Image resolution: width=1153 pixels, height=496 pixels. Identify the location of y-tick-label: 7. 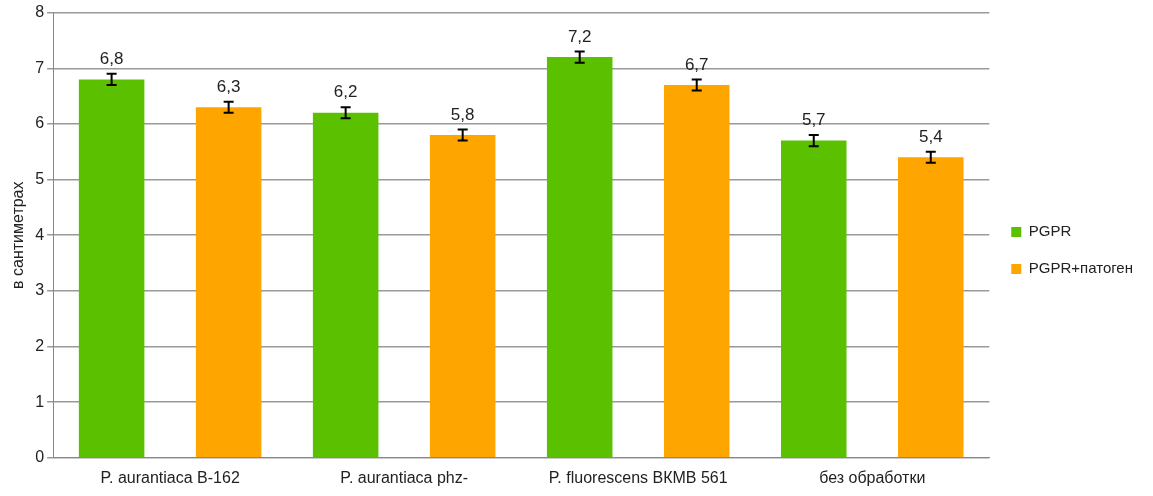
(40, 67).